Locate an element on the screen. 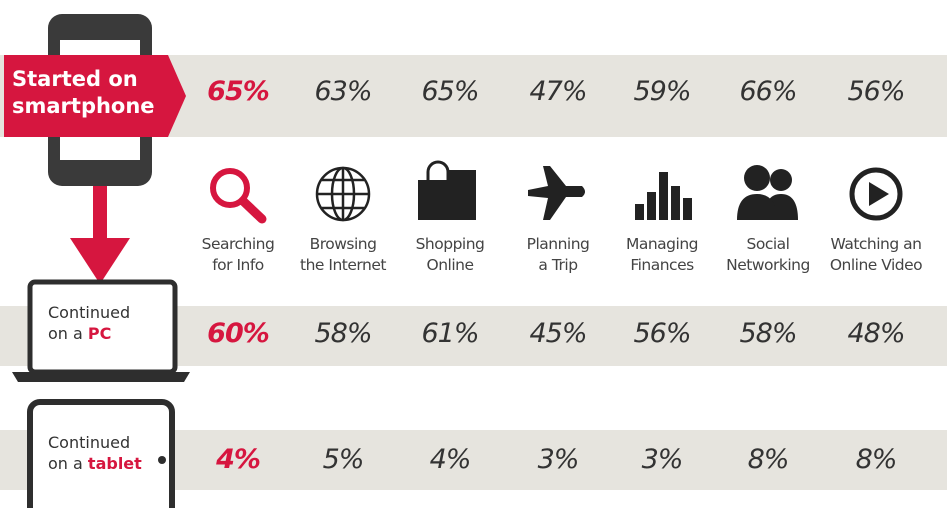  activity-label: Browsing the Internet is located at coordinates (343, 255).